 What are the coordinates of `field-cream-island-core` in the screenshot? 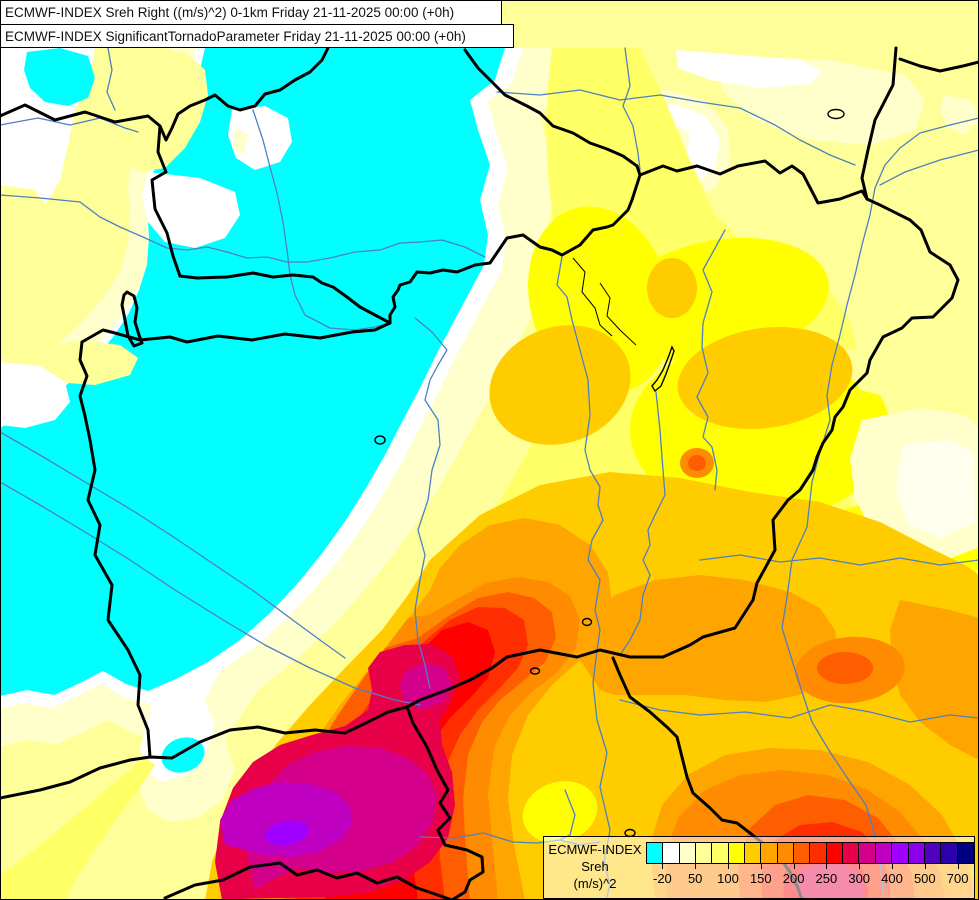 It's located at (935, 489).